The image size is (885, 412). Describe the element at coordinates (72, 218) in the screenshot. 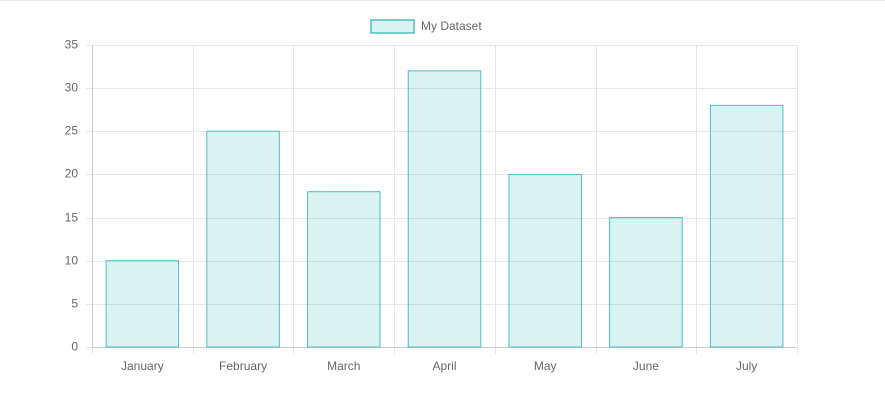

I see `y-tick-label: 15` at that location.